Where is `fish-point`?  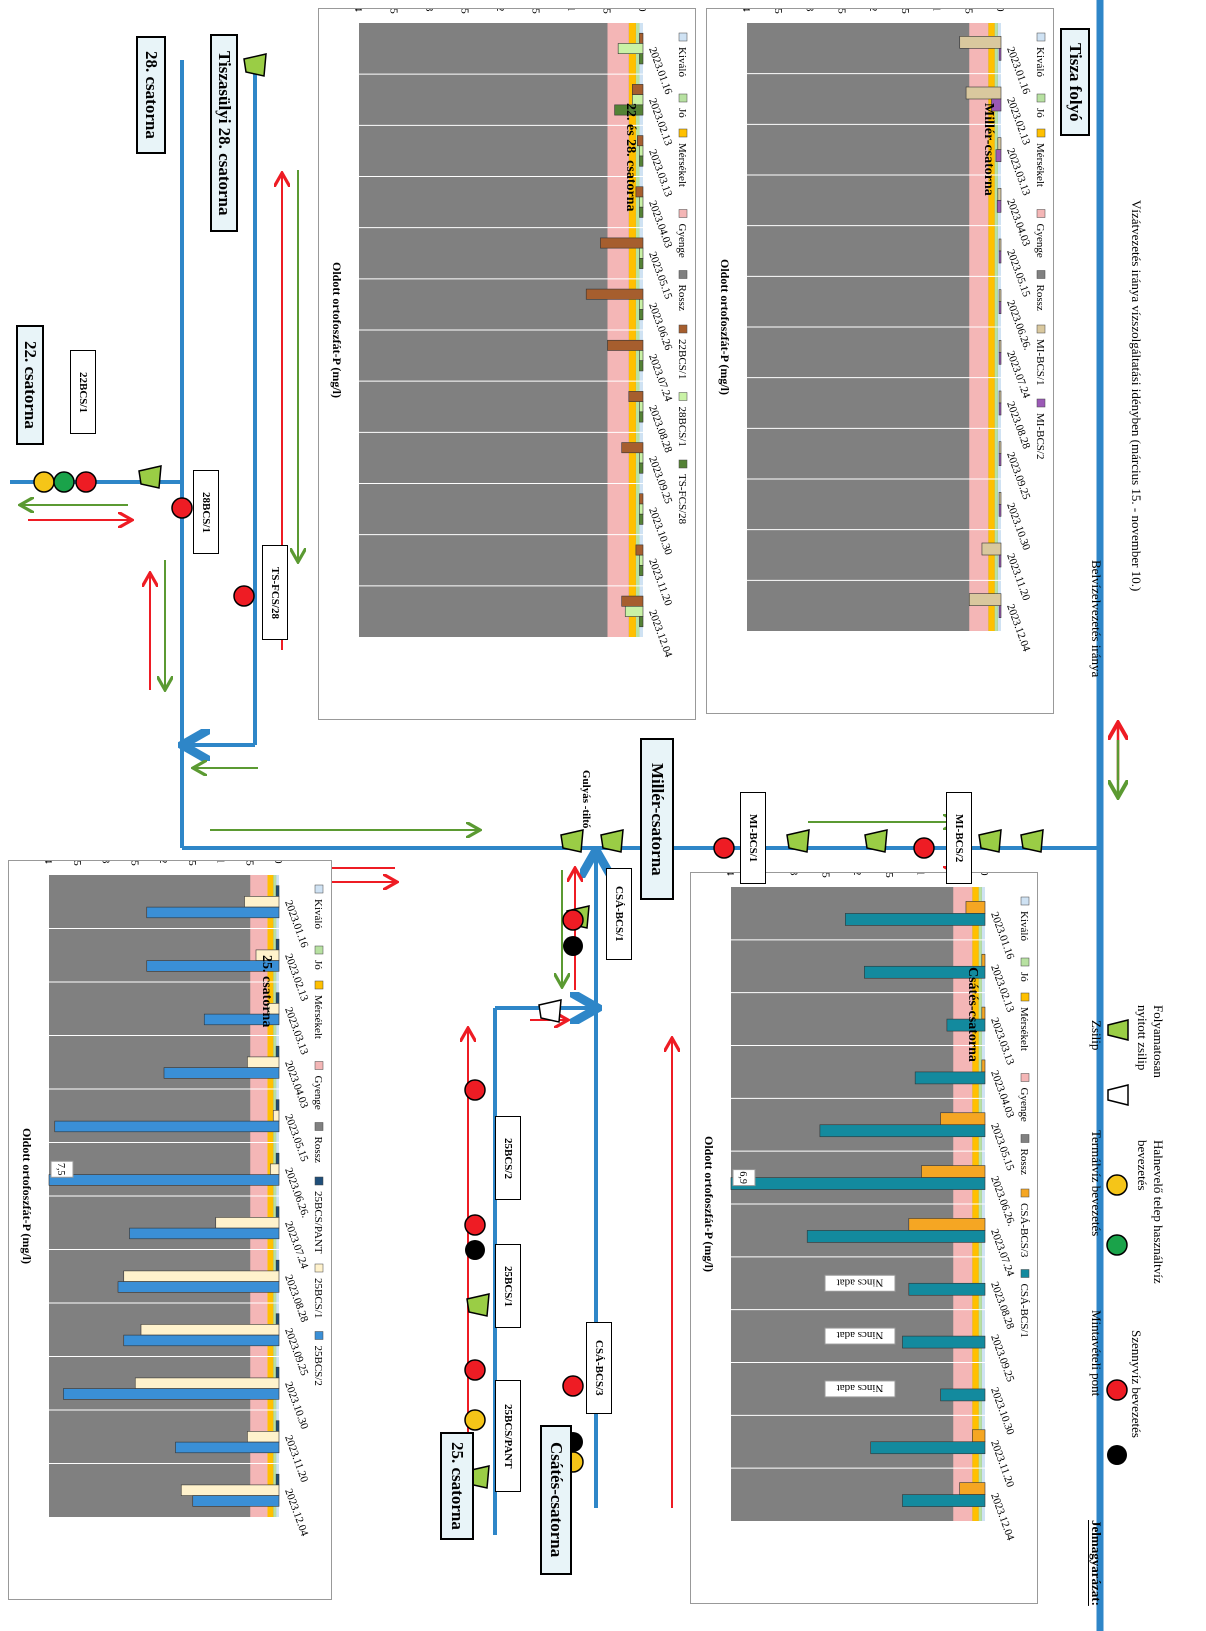
fish-point is located at coordinates (64, 482).